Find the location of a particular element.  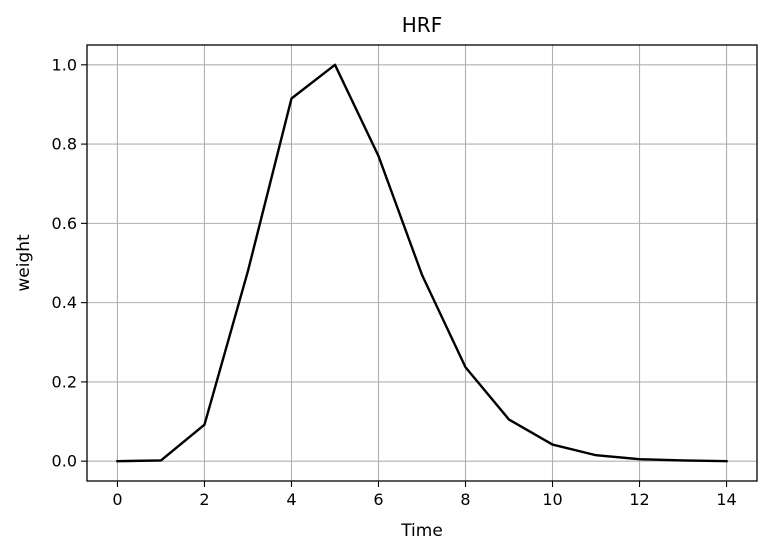

x-axis-label: Time is located at coordinates (421, 531).